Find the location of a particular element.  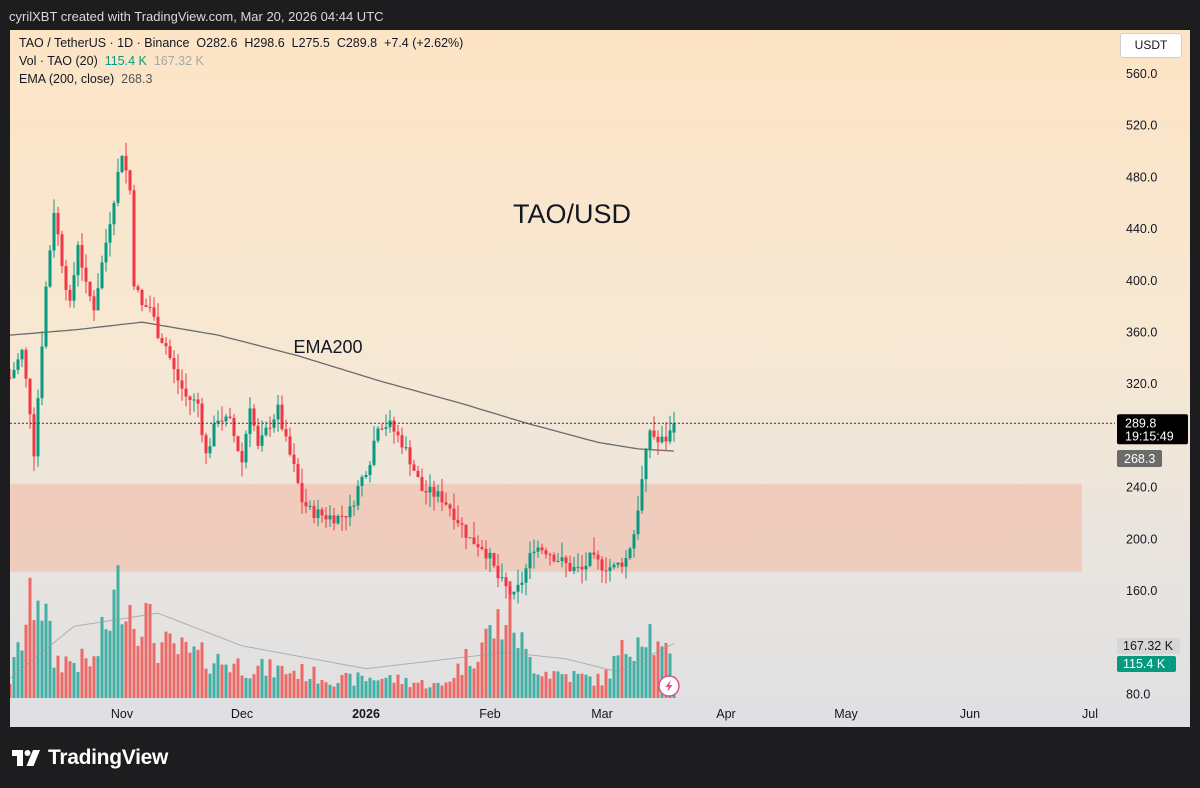

time-tick-label: 2026 is located at coordinates (366, 714).